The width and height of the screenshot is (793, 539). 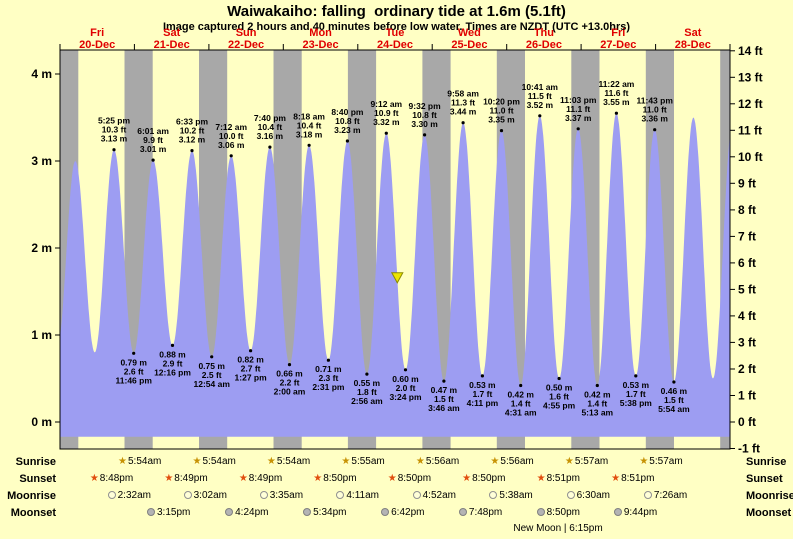 I want to click on sunset-time-text: 8:51pm, so click(x=638, y=478).